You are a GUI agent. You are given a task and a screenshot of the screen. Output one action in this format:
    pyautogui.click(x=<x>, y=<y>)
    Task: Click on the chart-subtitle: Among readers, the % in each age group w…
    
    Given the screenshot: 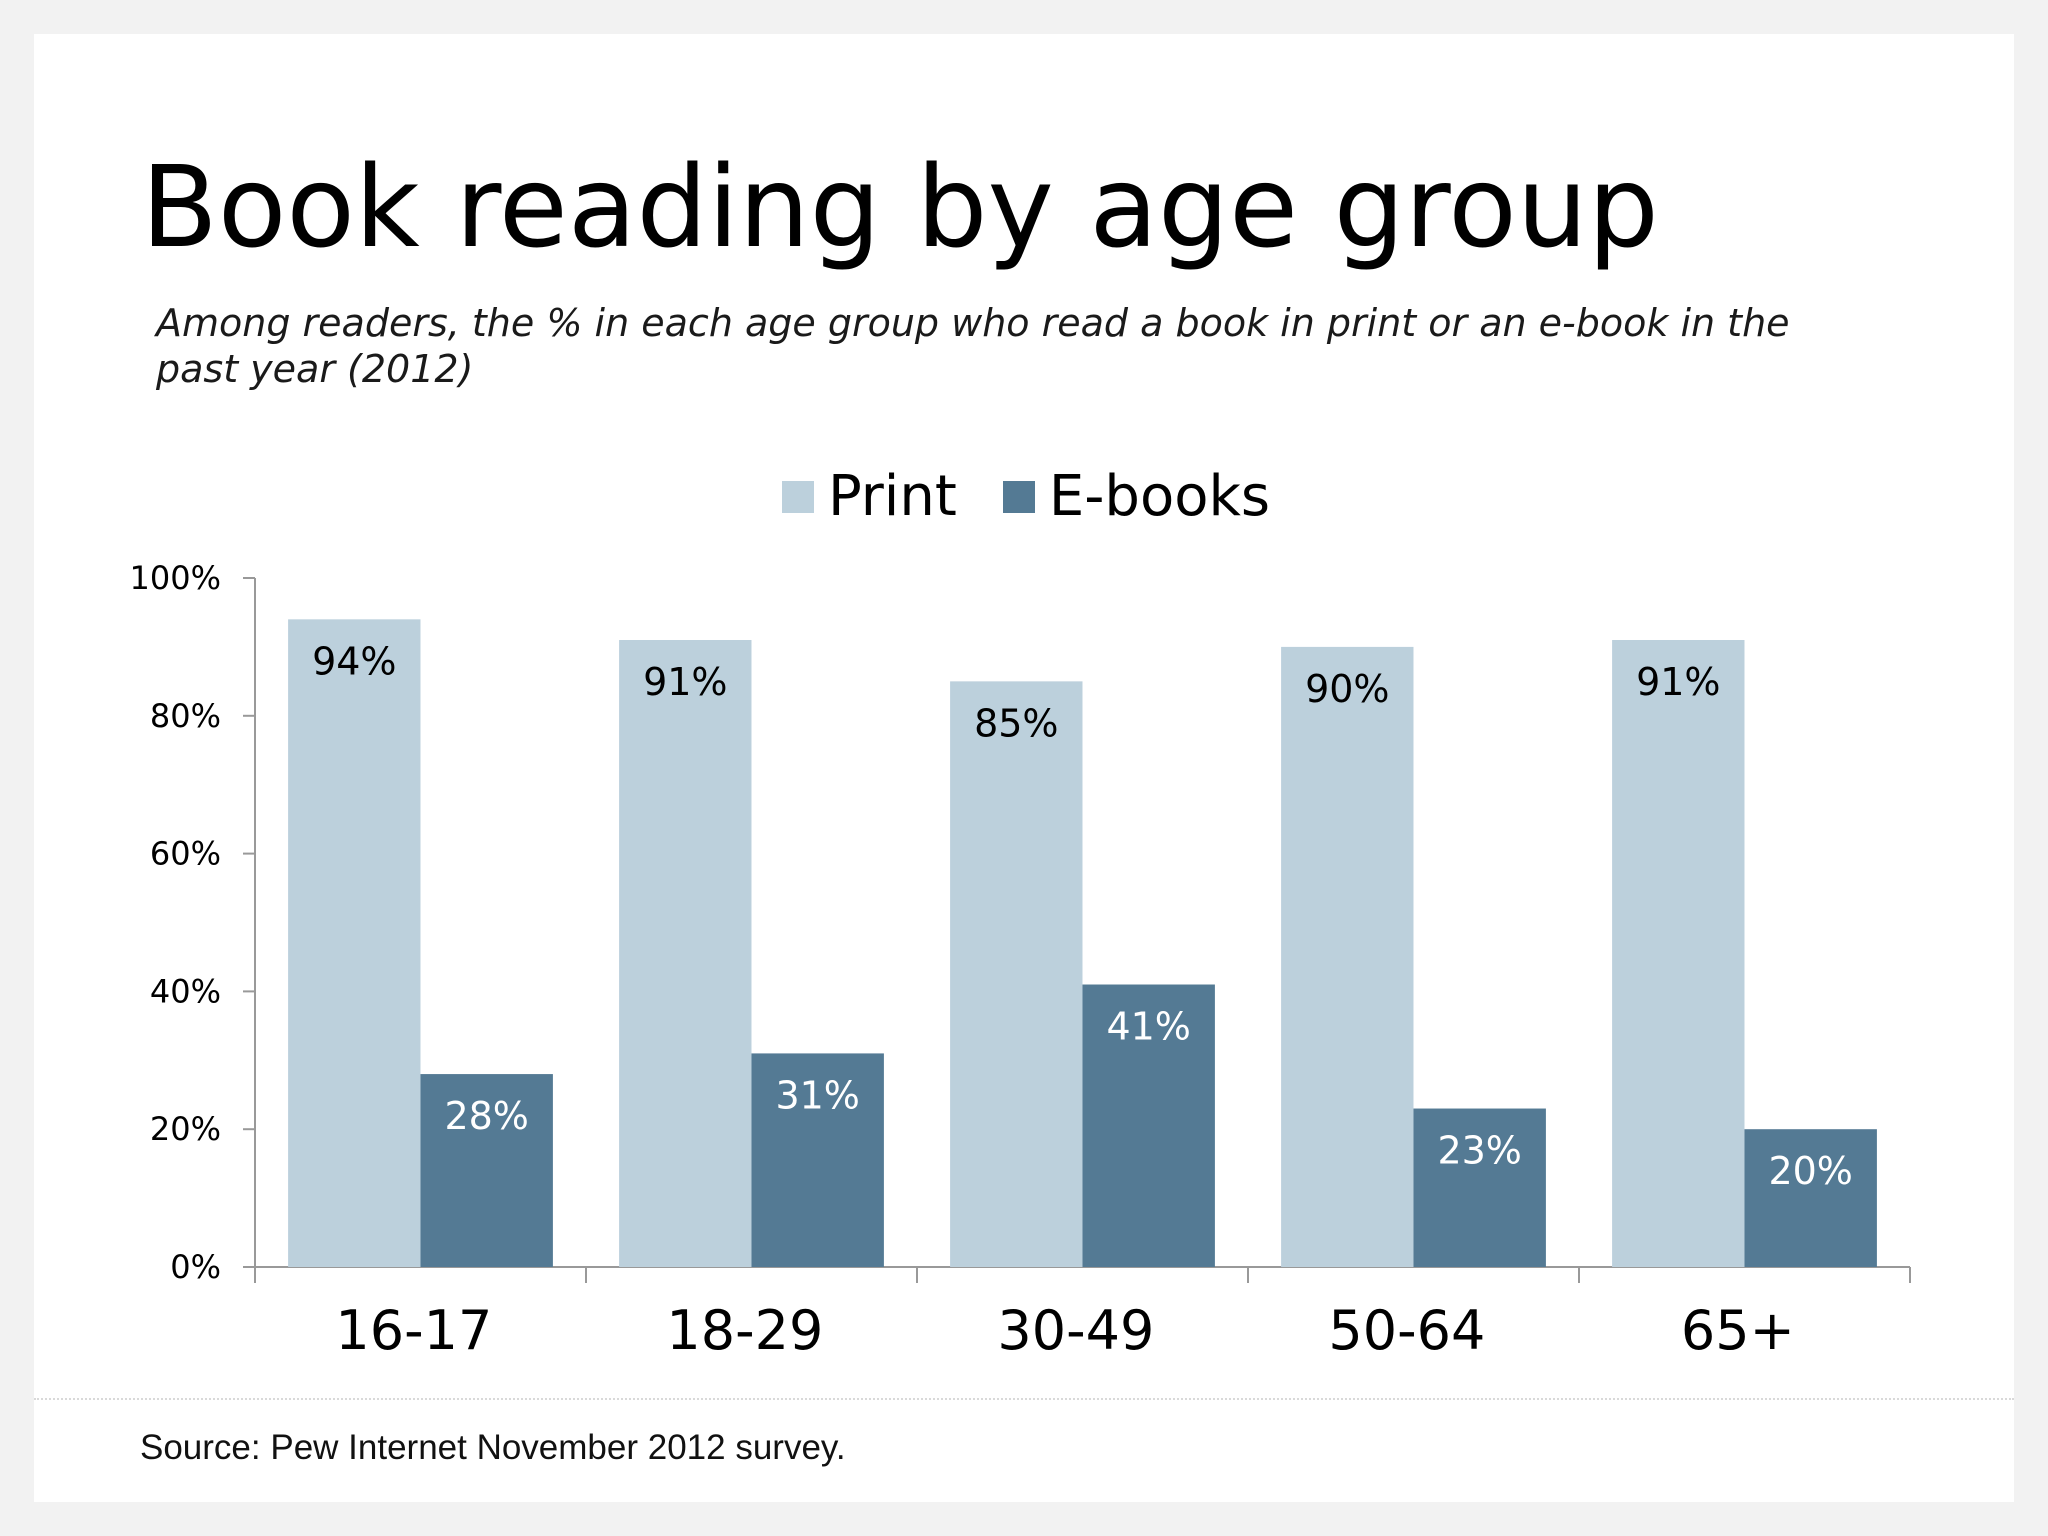 What is the action you would take?
    pyautogui.click(x=973, y=346)
    